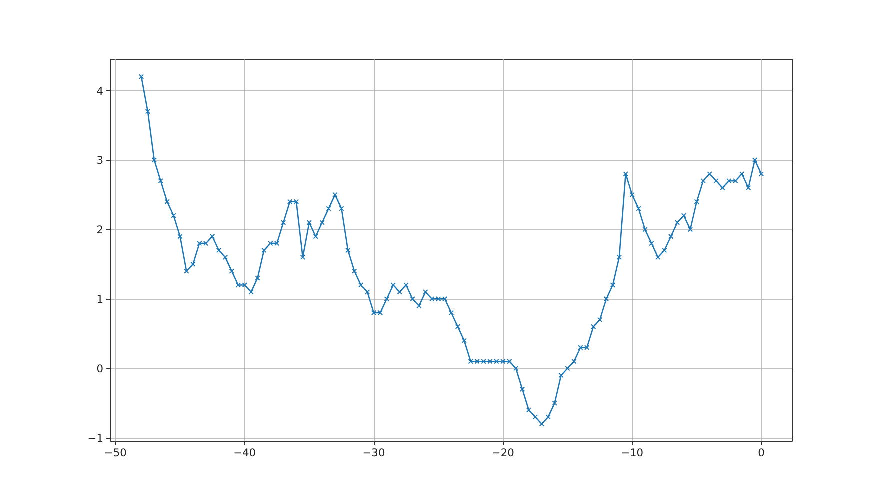  What do you see at coordinates (100, 299) in the screenshot?
I see `y-tick-label: 1` at bounding box center [100, 299].